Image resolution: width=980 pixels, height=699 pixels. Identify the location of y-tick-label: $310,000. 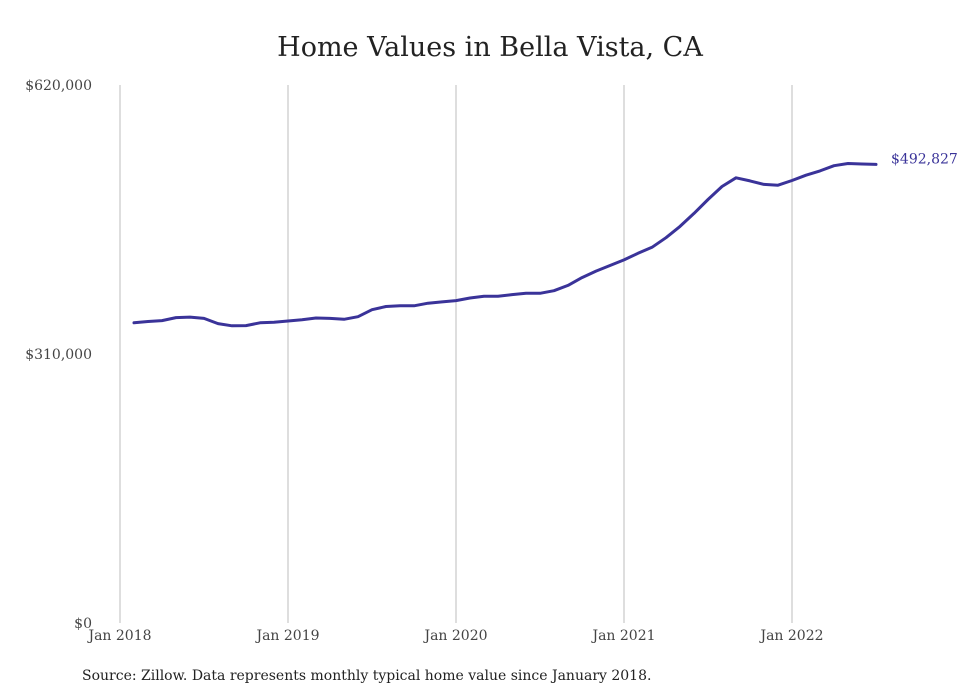
(58, 355).